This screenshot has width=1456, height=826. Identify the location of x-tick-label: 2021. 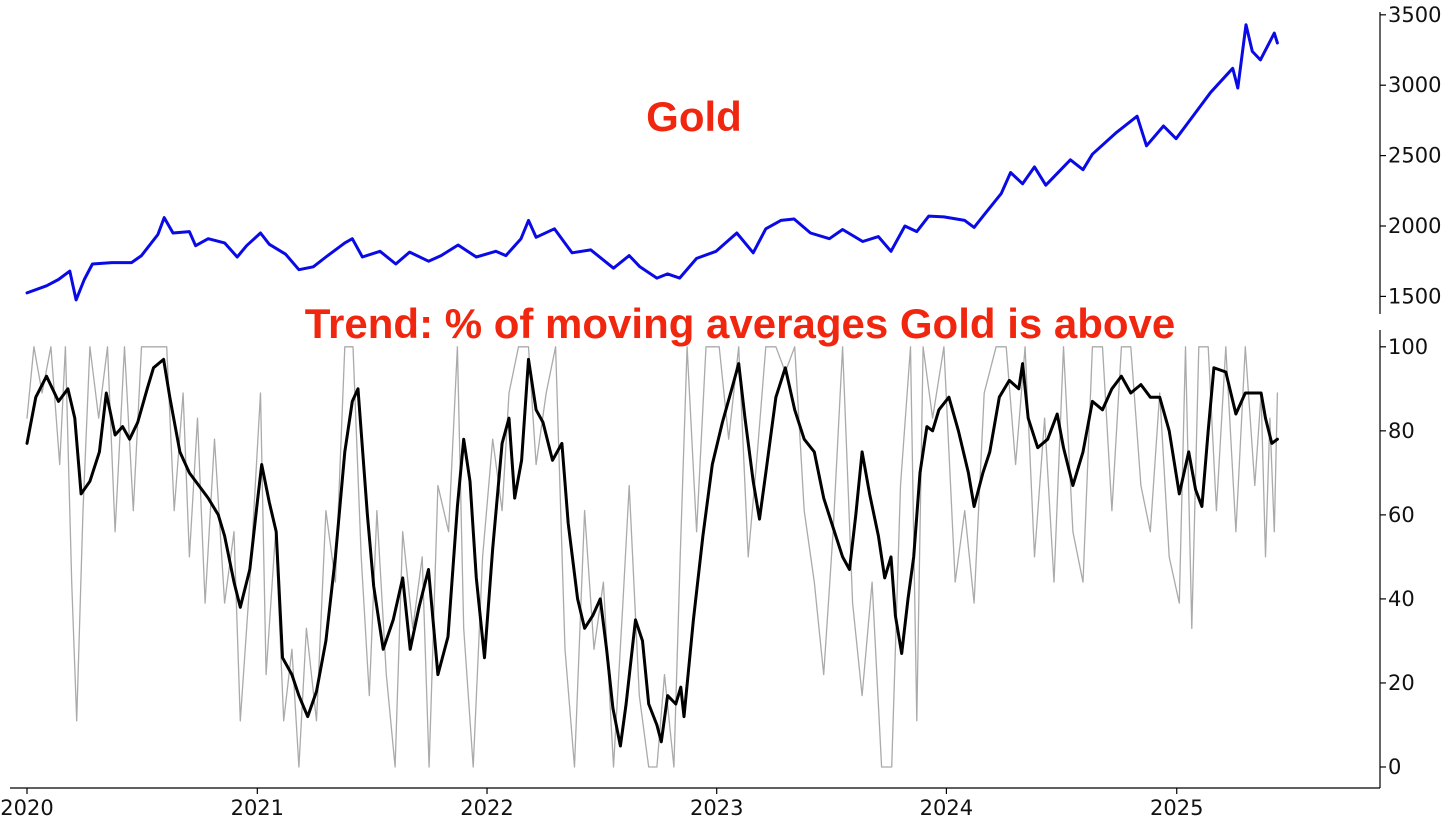
(257, 808).